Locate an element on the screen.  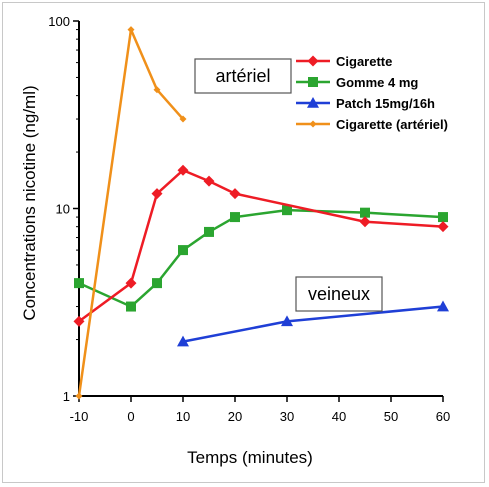
legend-label: Cigarette is located at coordinates (364, 61).